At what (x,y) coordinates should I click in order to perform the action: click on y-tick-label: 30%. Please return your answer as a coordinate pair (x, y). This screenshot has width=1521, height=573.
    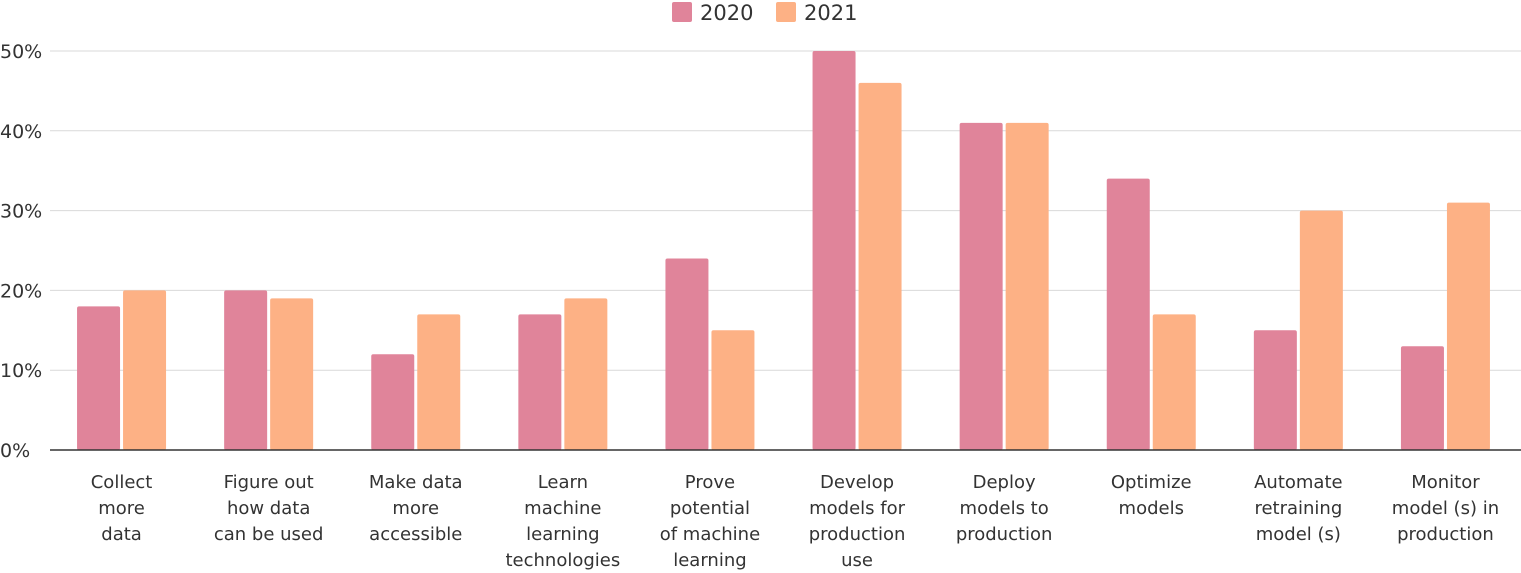
    Looking at the image, I should click on (21, 212).